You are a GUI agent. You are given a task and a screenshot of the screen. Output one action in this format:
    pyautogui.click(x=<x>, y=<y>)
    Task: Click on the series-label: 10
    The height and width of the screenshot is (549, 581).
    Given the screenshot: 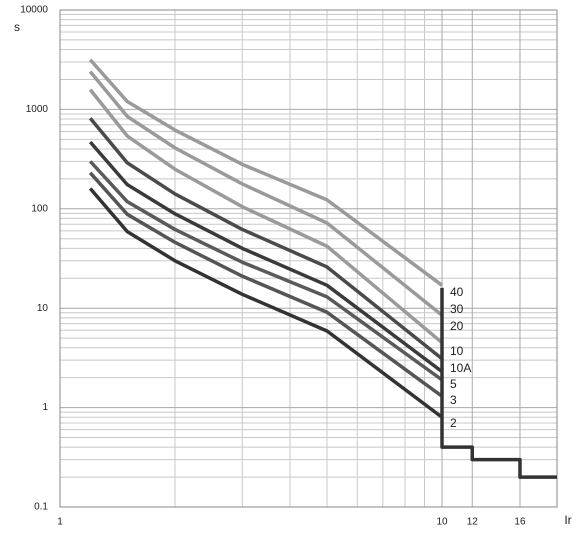 What is the action you would take?
    pyautogui.click(x=457, y=351)
    